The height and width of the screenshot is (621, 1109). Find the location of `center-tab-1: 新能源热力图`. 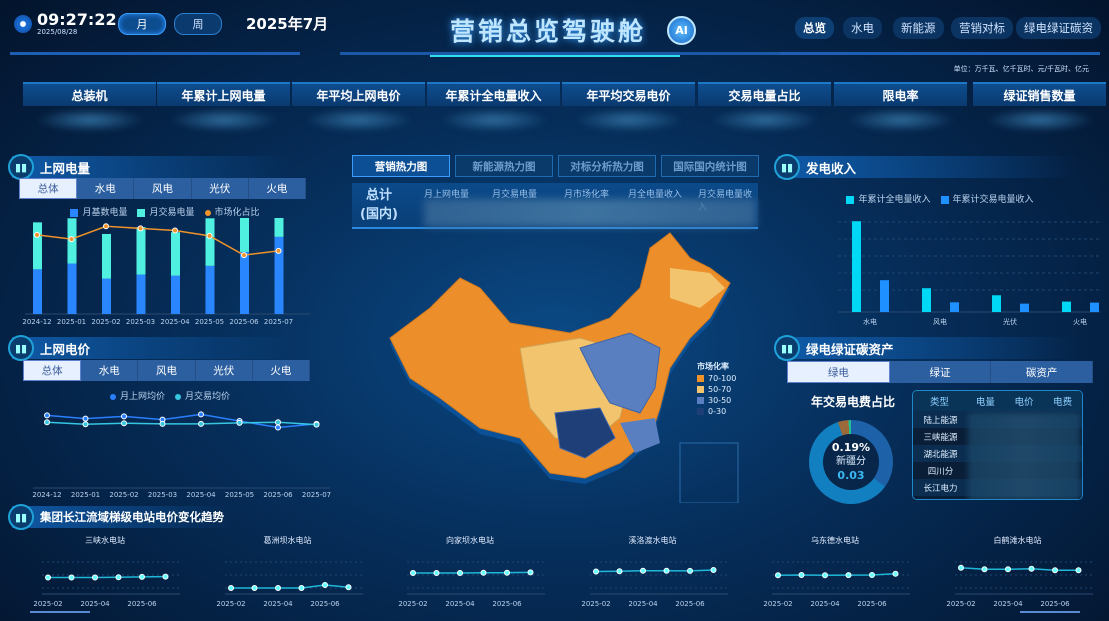

center-tab-1: 新能源热力图 is located at coordinates (504, 166).